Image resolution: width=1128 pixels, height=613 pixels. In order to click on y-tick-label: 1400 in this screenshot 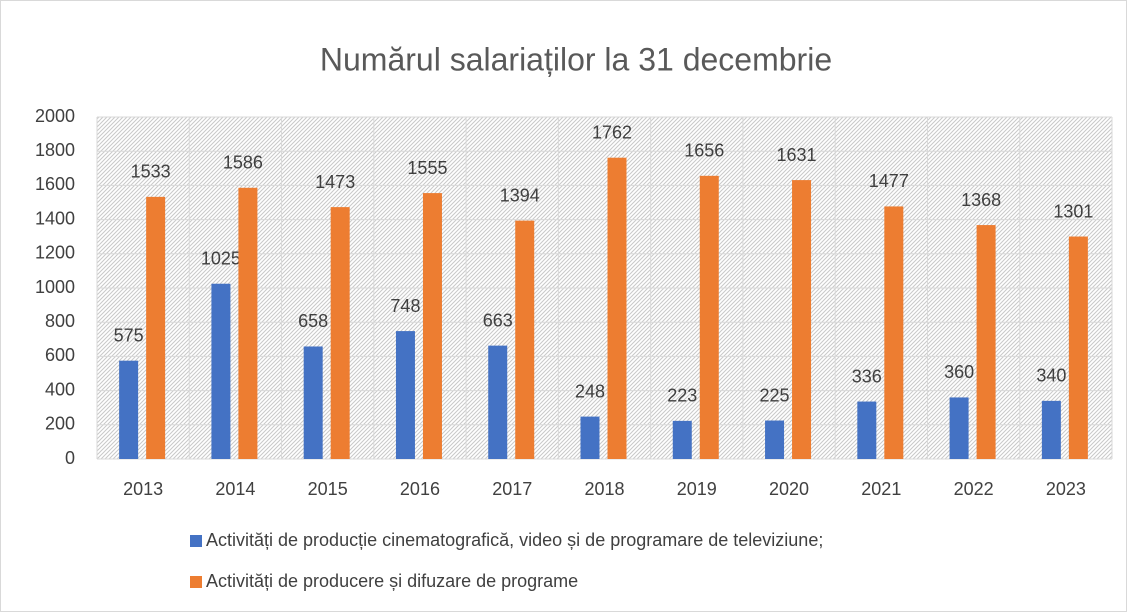, I will do `click(55, 218)`.